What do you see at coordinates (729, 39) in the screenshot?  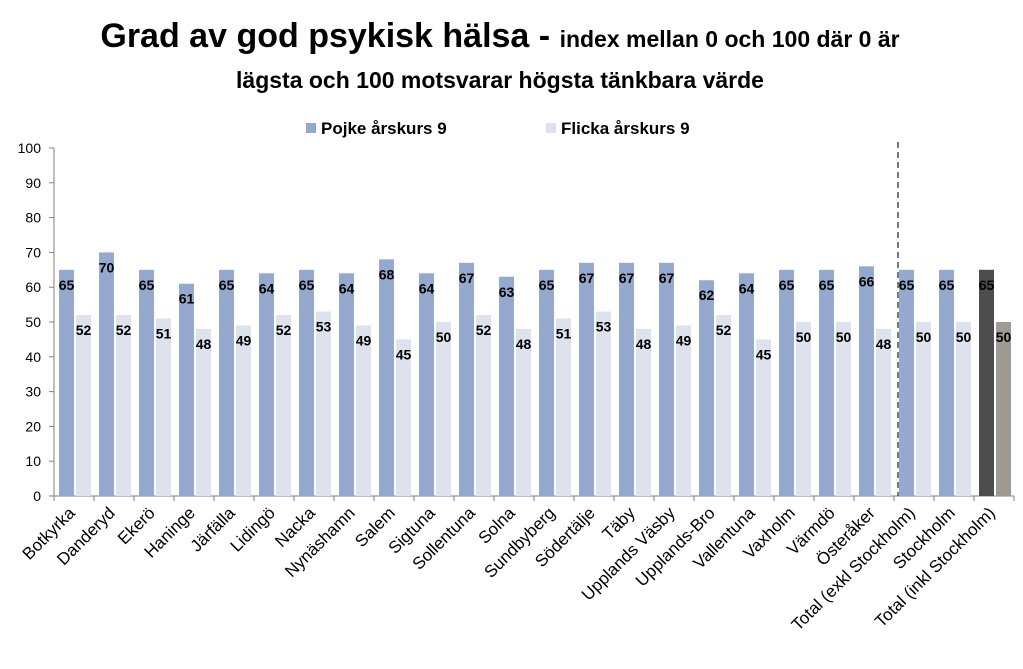 I see `chart-subtitle-line1: index mellan 0 och 100 där 0 är` at bounding box center [729, 39].